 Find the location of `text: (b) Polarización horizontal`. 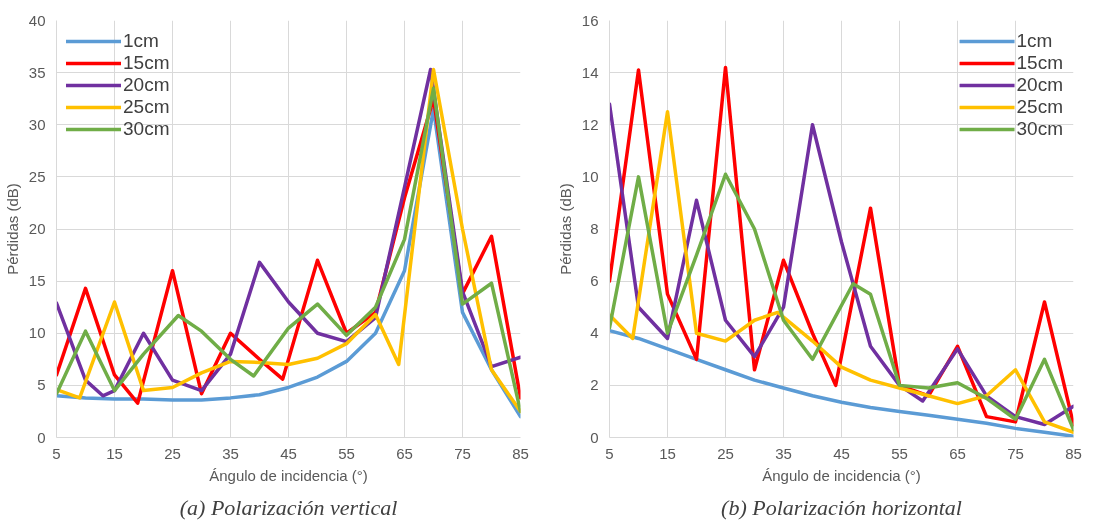

text: (b) Polarización horizontal is located at coordinates (841, 507).